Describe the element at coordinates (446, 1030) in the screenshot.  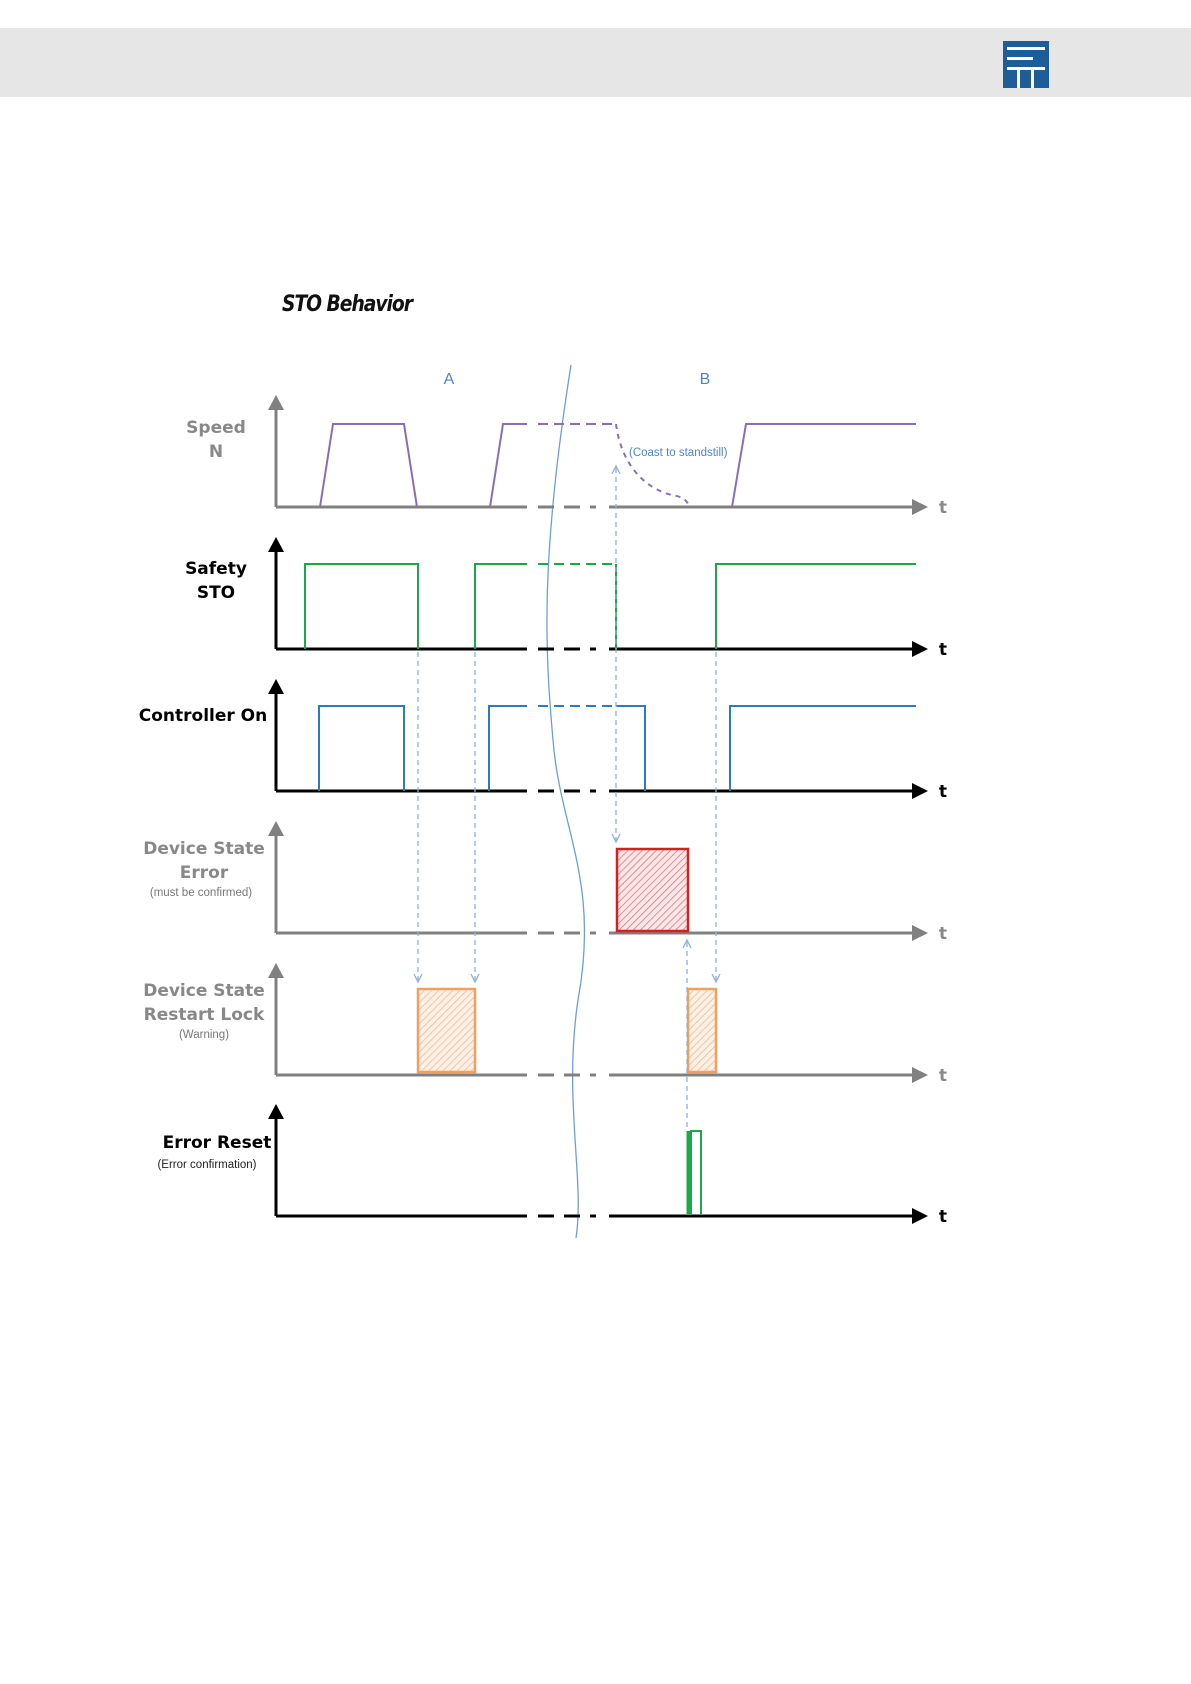
I see `restart-lock-block-a` at that location.